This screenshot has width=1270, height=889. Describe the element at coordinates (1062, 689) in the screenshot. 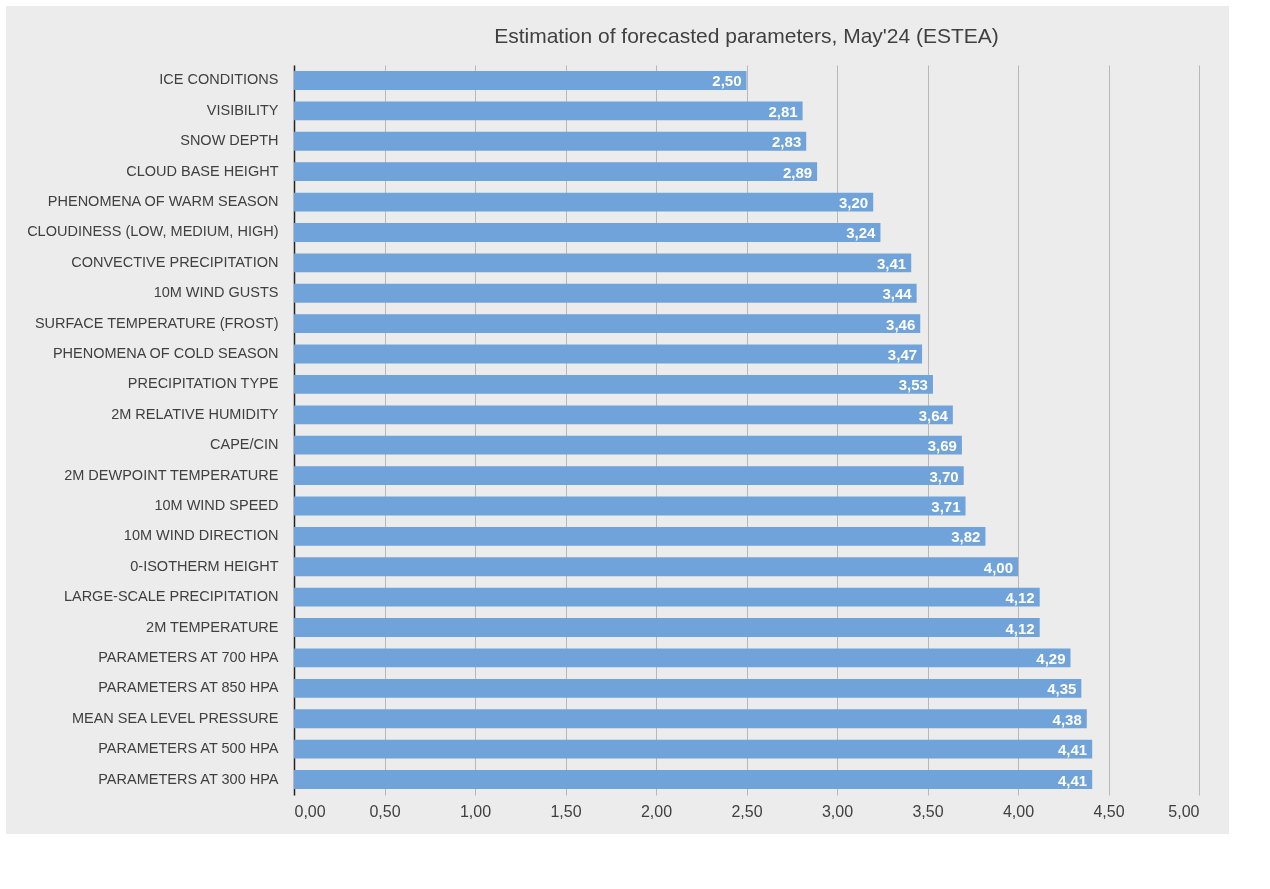

I see `data-label: 4,35` at that location.